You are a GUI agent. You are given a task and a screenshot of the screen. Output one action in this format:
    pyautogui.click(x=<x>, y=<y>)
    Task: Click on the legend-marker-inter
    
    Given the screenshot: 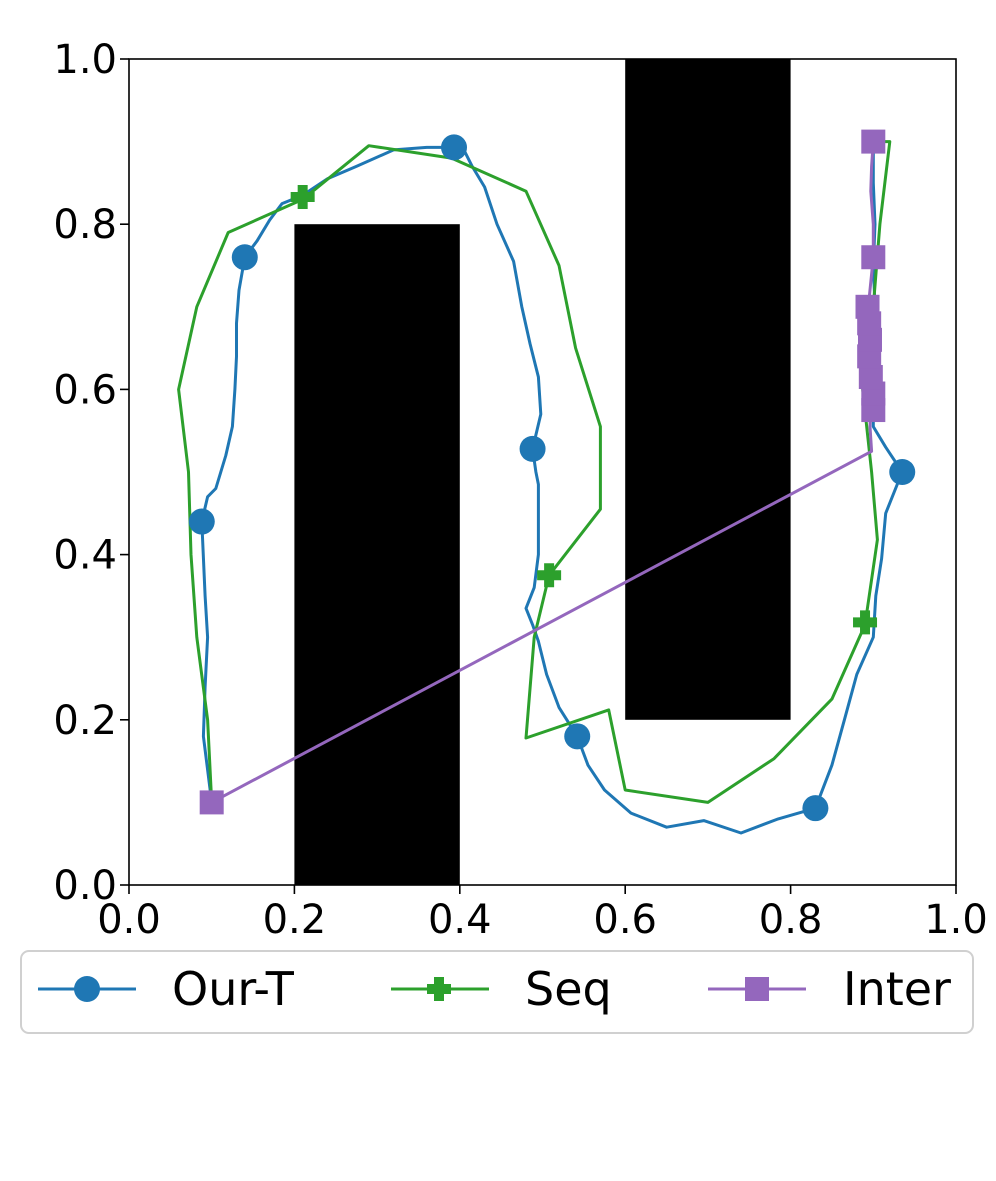 What is the action you would take?
    pyautogui.click(x=757, y=989)
    